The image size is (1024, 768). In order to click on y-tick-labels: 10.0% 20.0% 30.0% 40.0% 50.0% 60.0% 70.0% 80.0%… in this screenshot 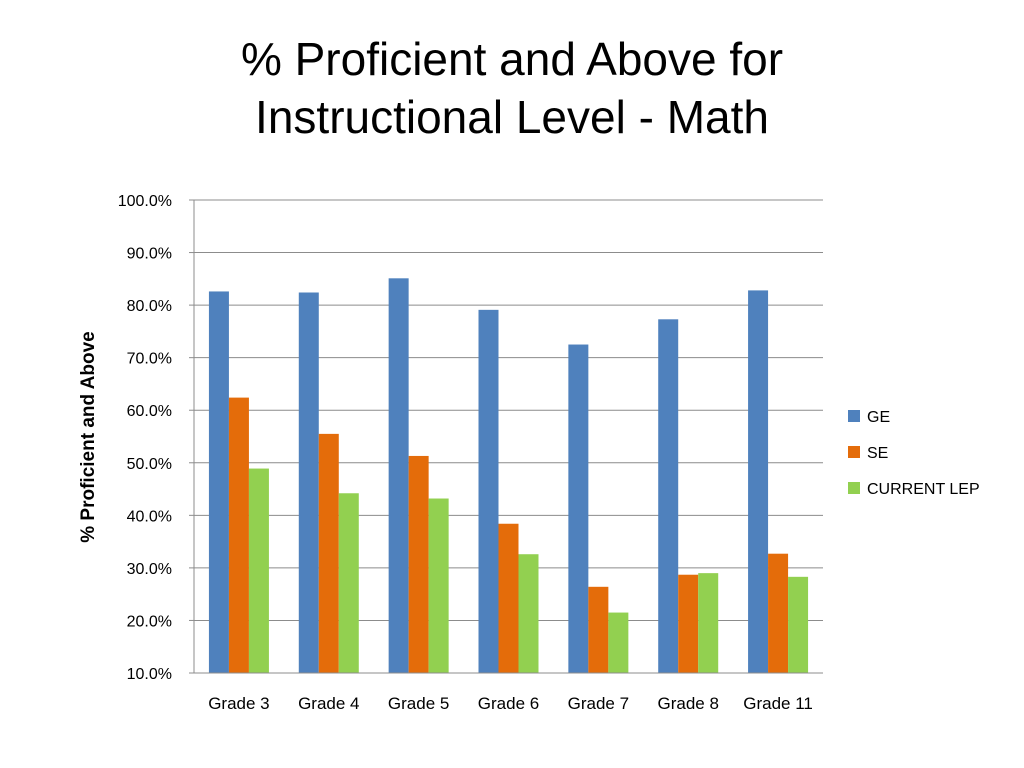, I will do `click(145, 438)`.